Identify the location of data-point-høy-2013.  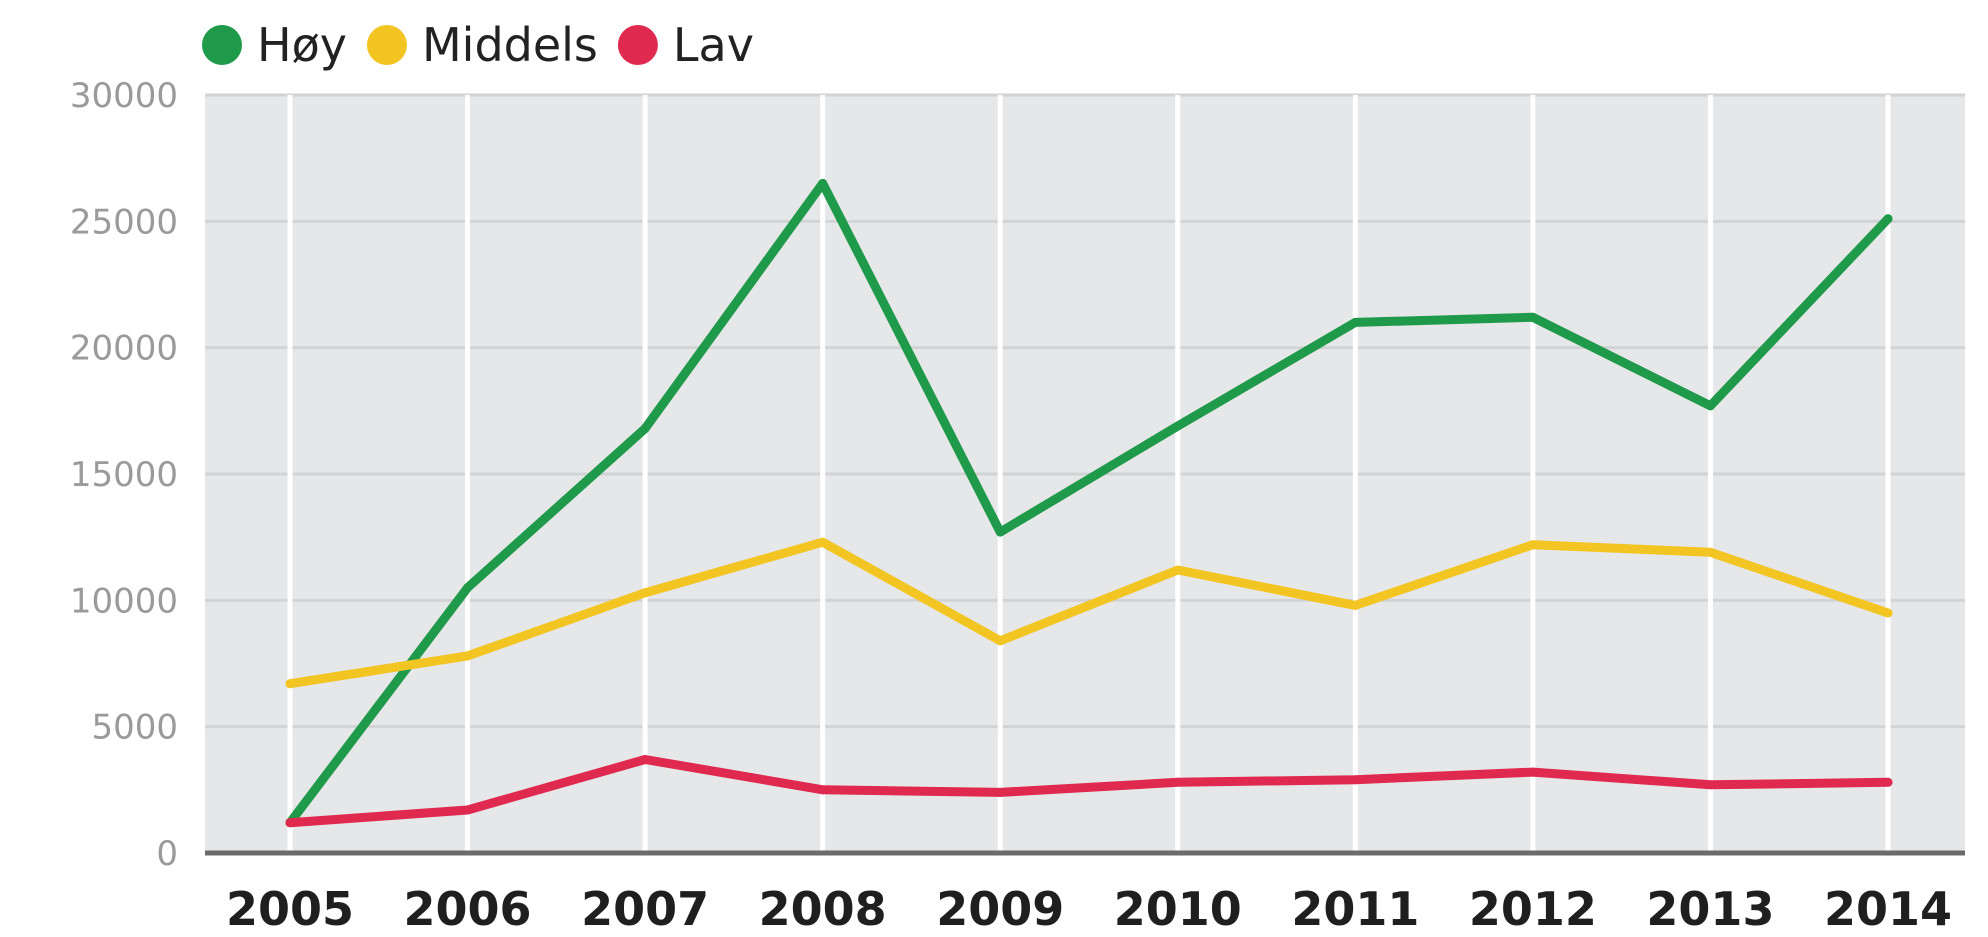
(1710, 406).